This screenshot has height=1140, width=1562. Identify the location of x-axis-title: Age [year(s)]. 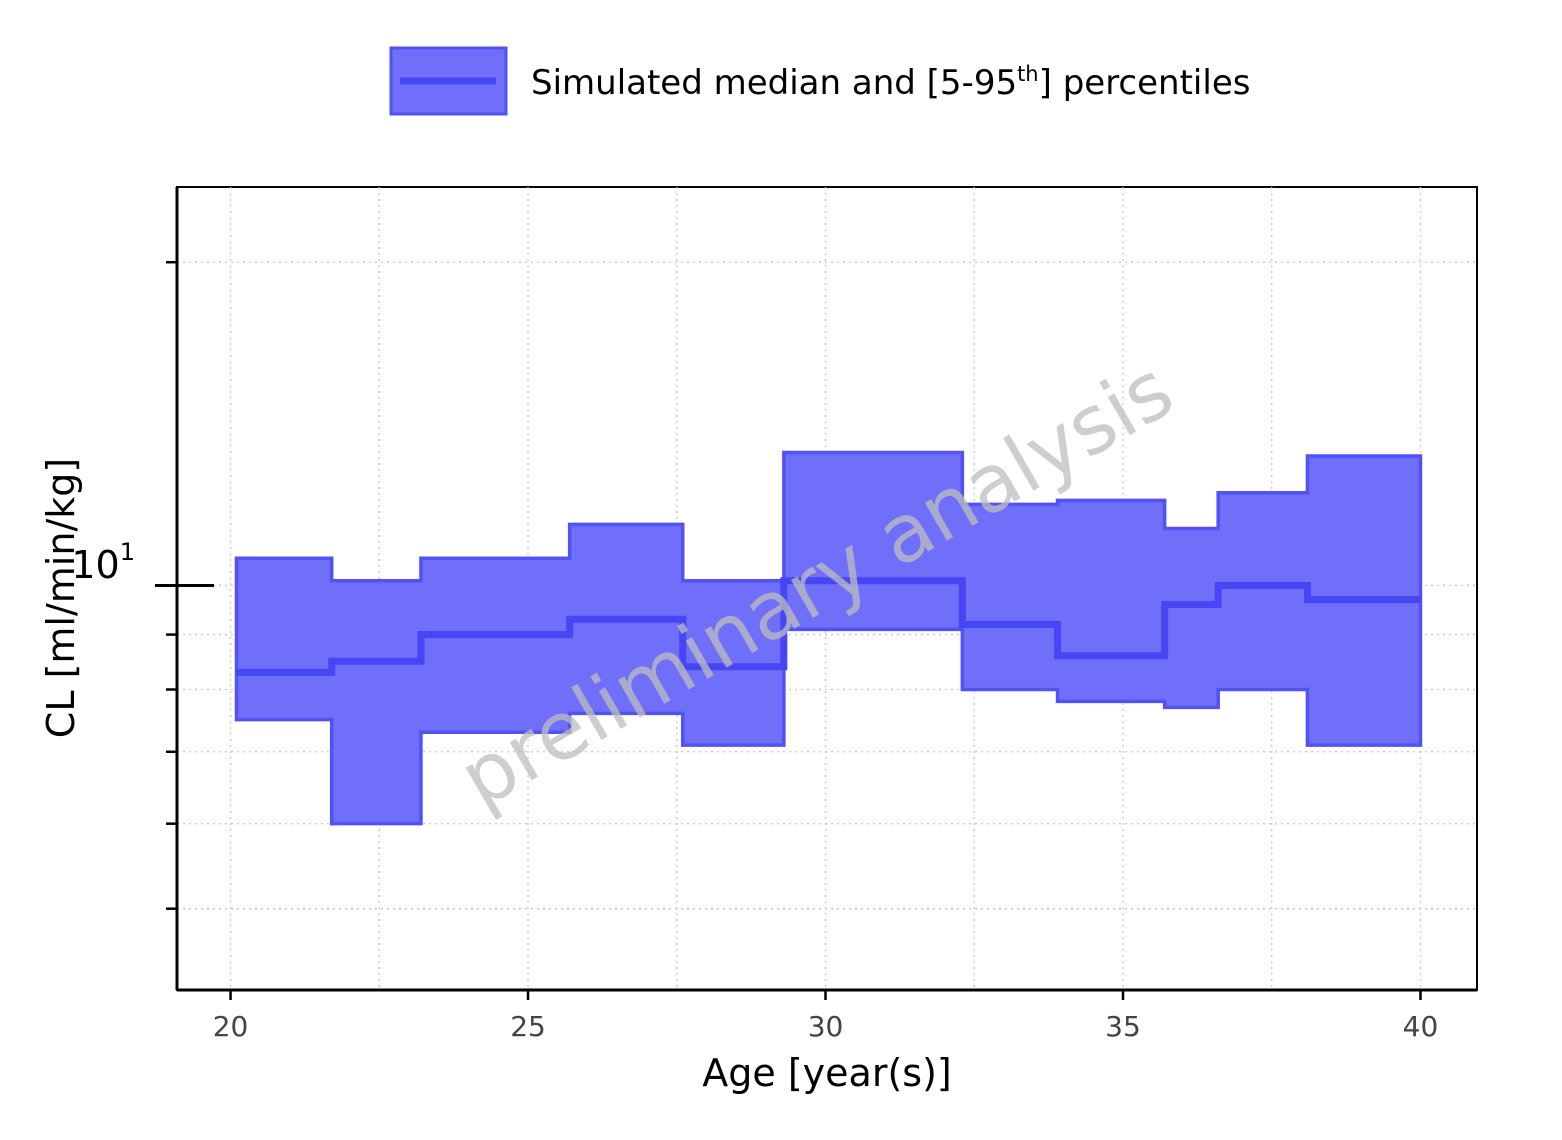
(826, 1073).